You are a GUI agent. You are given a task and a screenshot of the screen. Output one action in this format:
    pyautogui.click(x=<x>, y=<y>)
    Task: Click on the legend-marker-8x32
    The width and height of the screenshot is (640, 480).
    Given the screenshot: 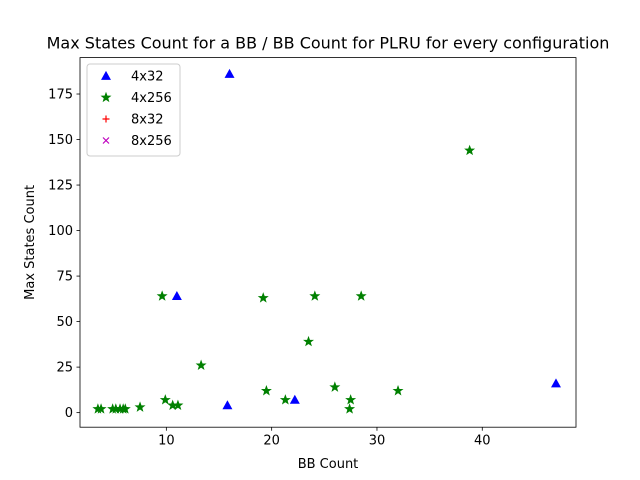 What is the action you would take?
    pyautogui.click(x=106, y=119)
    